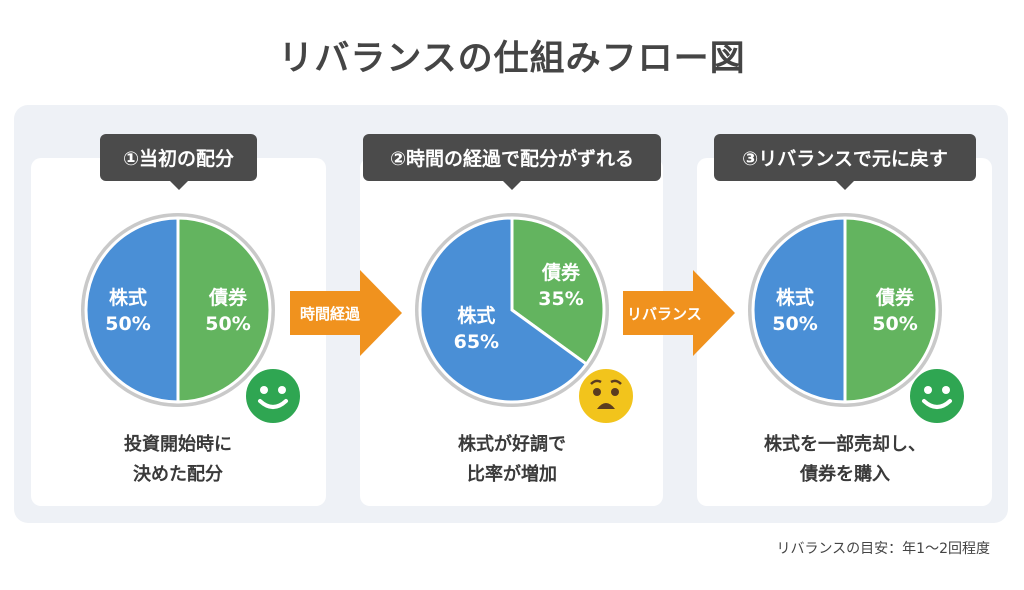 This screenshot has width=1024, height=590. I want to click on pie-label-bond: 35%, so click(560, 299).